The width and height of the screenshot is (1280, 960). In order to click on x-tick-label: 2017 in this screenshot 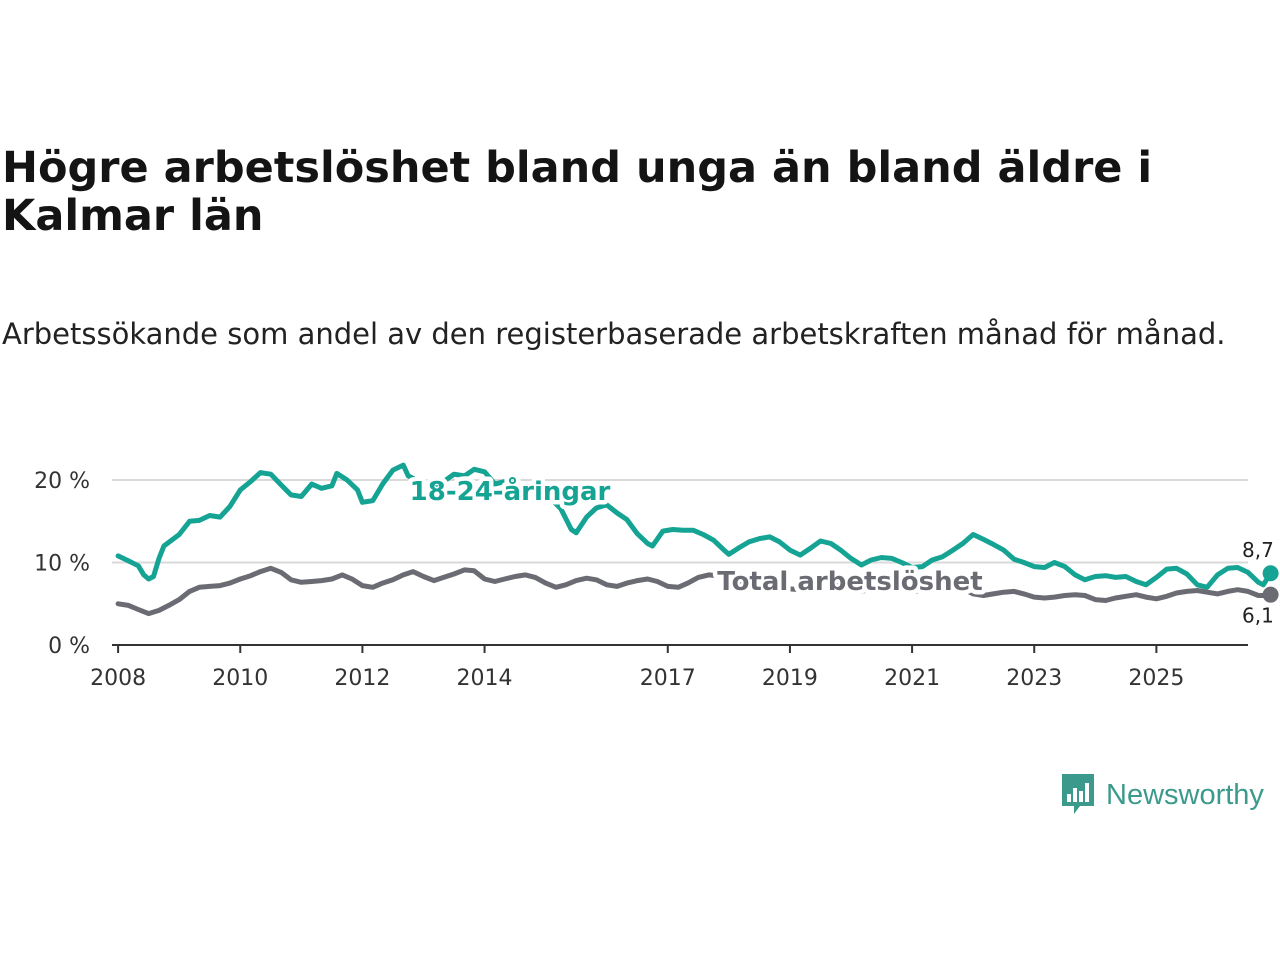, I will do `click(668, 678)`.